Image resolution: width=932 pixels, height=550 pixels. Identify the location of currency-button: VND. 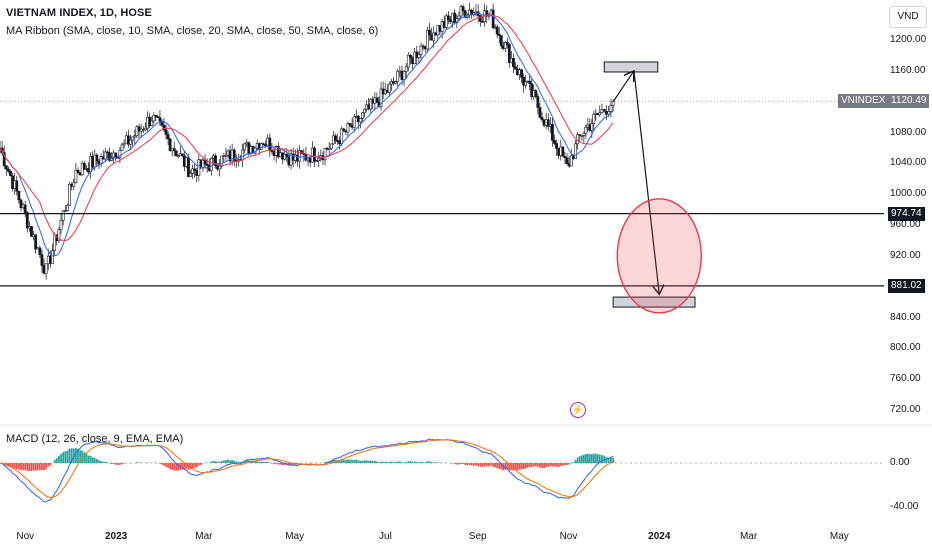
(908, 17).